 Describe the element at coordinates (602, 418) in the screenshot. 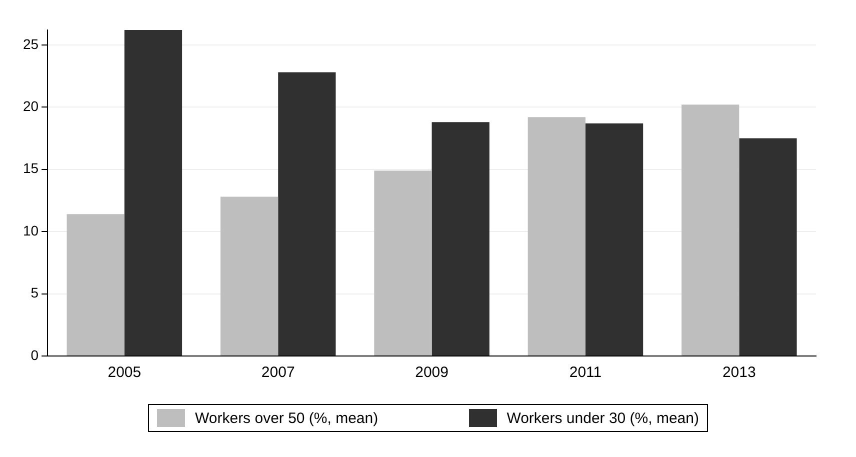

I see `legend-label: Workers under 30 (%, mean)` at that location.